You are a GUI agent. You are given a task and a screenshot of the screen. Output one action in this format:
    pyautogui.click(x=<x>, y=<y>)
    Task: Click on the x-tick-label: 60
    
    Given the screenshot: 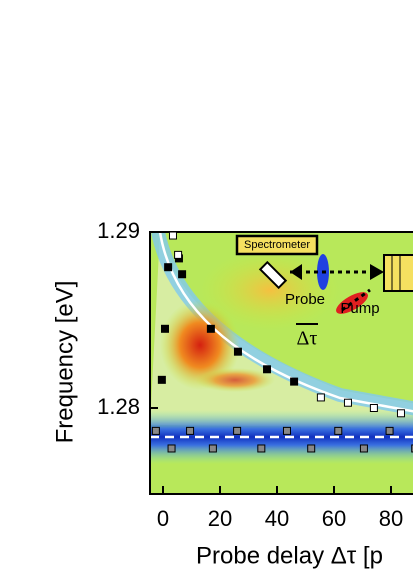 What is the action you would take?
    pyautogui.click(x=334, y=518)
    